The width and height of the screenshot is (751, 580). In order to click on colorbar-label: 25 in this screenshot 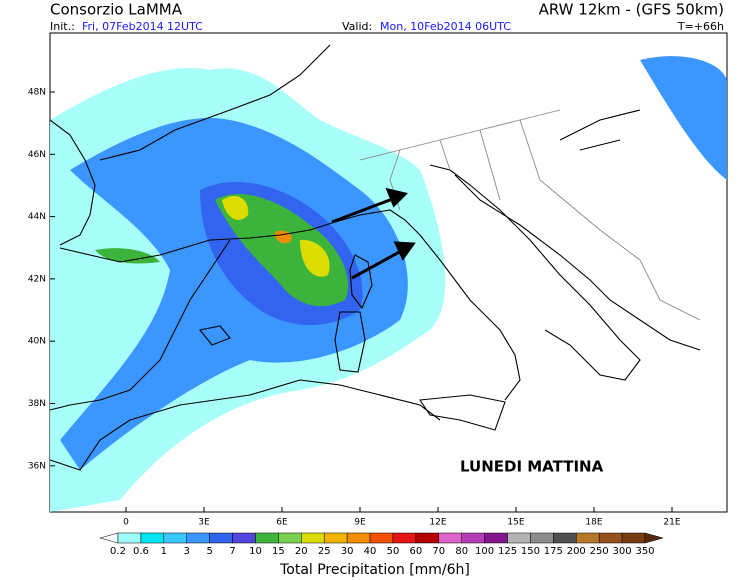, I will do `click(324, 551)`.